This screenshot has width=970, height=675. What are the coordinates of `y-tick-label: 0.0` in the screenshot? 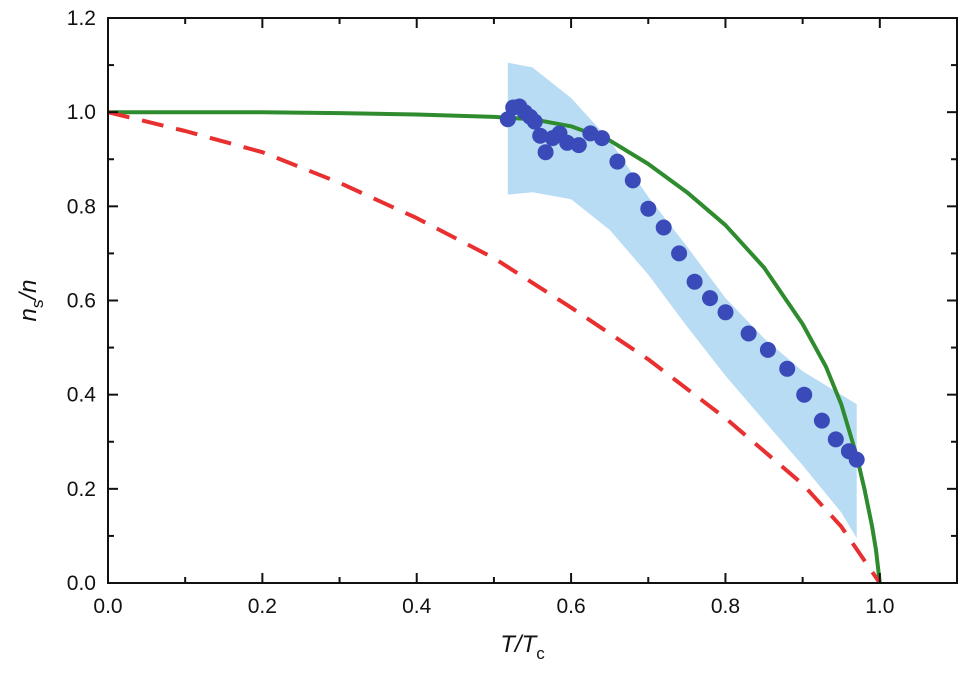 It's located at (81, 583).